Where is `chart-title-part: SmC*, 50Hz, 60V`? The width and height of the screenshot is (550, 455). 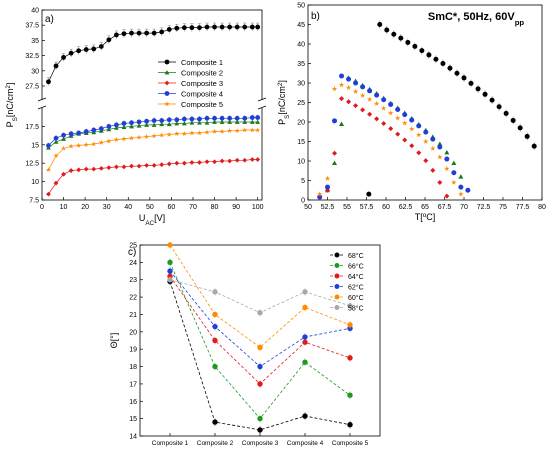 chart-title-part: SmC*, 50Hz, 60V is located at coordinates (471, 17).